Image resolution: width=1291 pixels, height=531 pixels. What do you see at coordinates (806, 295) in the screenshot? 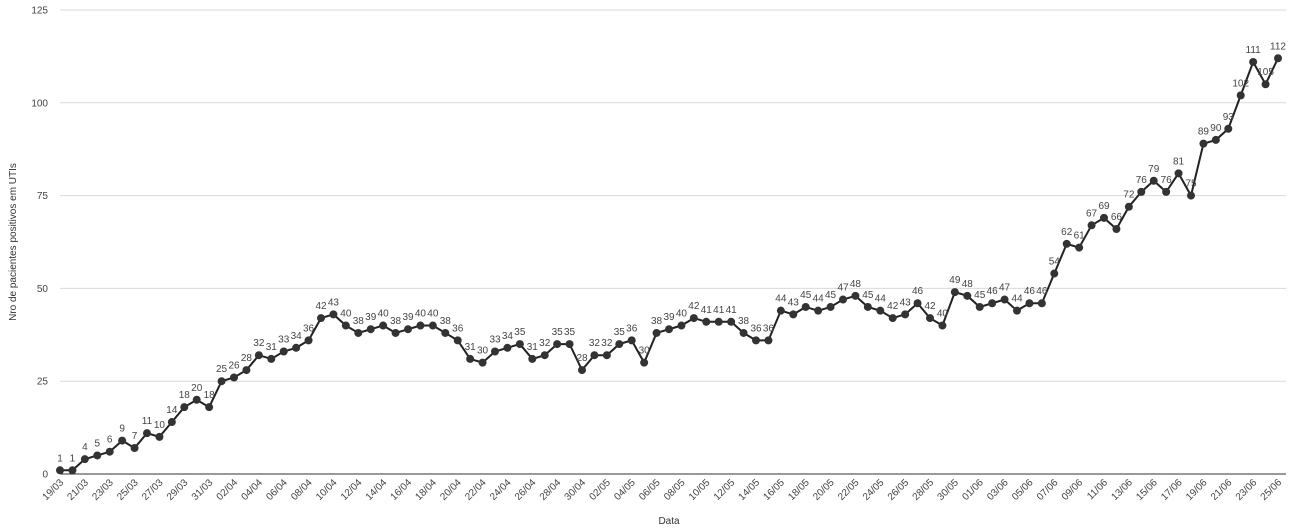
I see `data-label: 45` at bounding box center [806, 295].